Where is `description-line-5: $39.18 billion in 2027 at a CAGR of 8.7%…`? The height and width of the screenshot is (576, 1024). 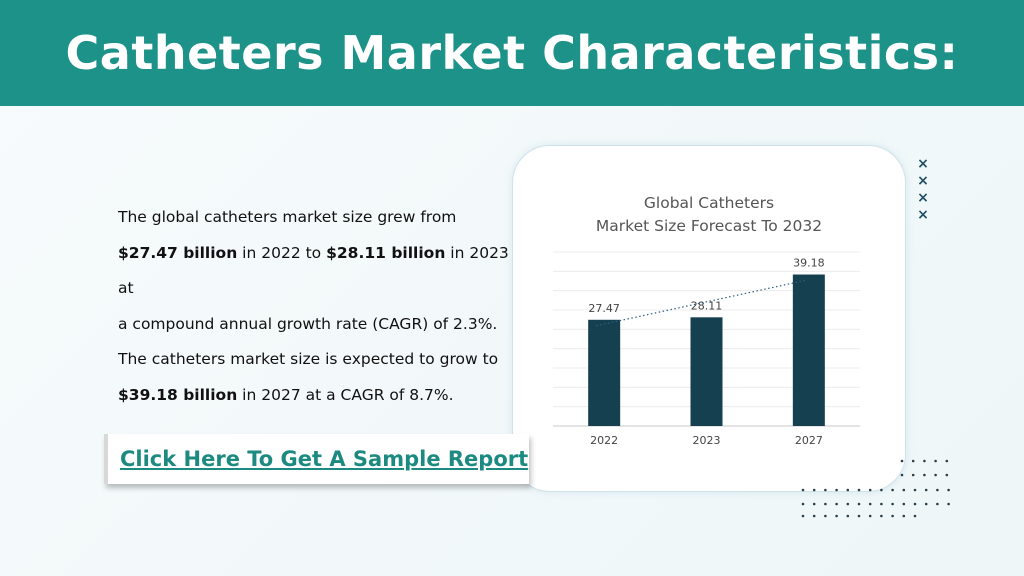 description-line-5: $39.18 billion in 2027 at a CAGR of 8.7%… is located at coordinates (286, 394).